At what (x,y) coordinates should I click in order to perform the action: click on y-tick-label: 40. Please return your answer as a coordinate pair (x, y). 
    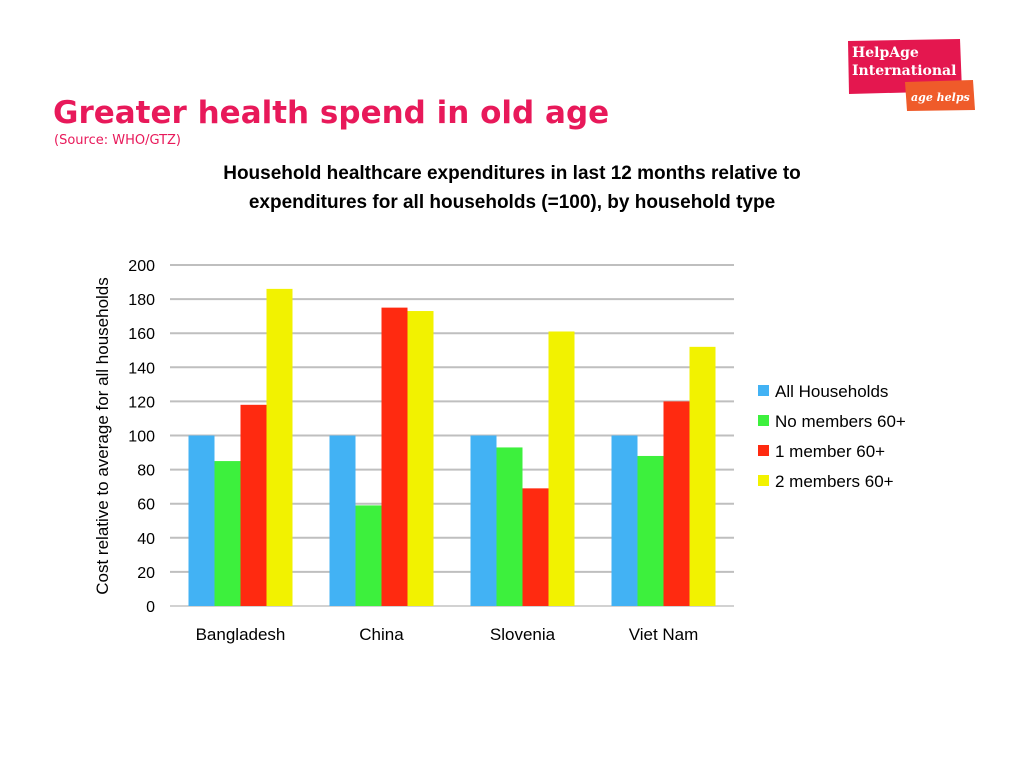
    Looking at the image, I should click on (146, 539).